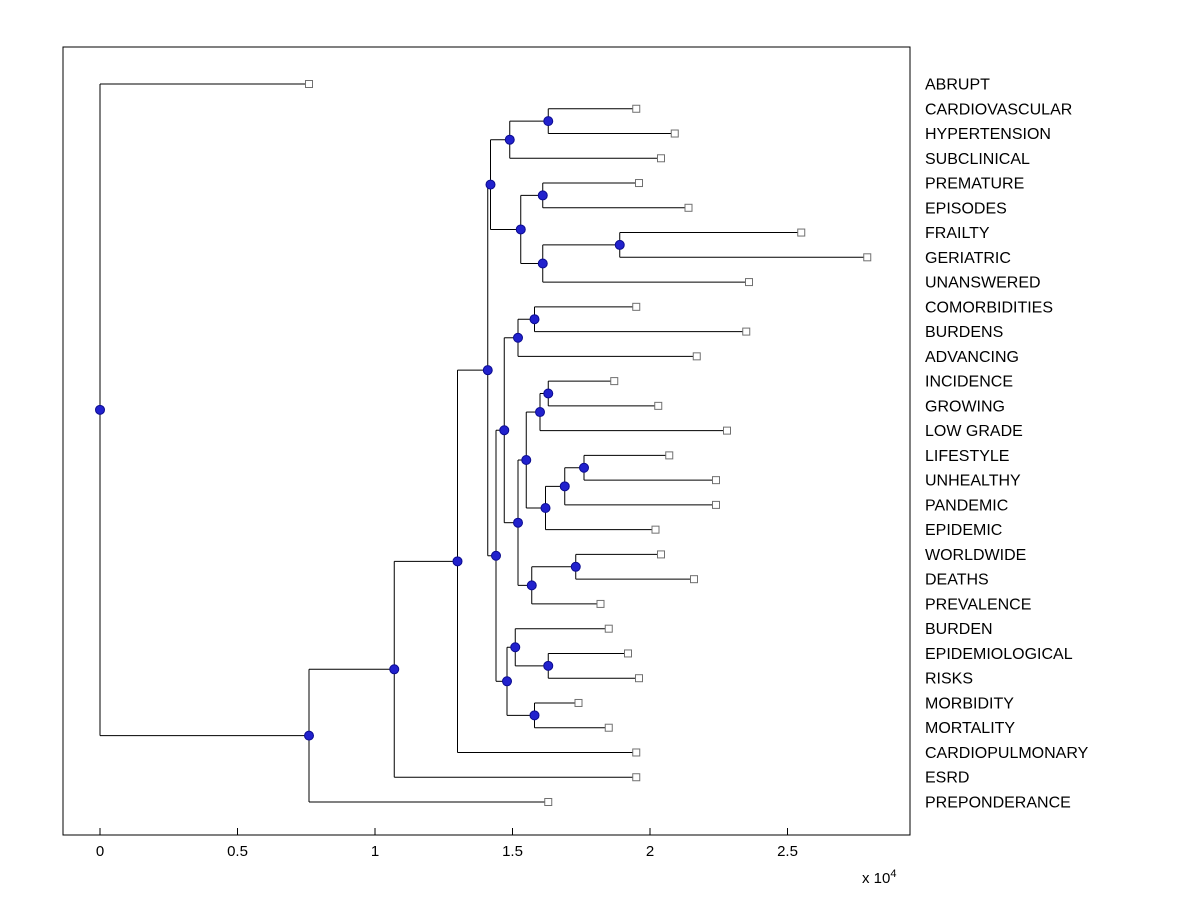 The width and height of the screenshot is (1200, 900). What do you see at coordinates (974, 184) in the screenshot?
I see `leaf-label: PREMATURE` at bounding box center [974, 184].